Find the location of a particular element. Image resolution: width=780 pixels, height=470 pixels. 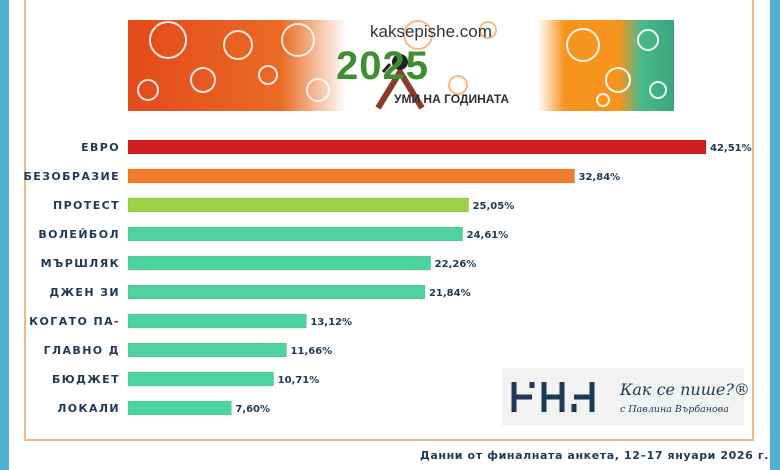

value-label: 25,05% is located at coordinates (494, 206).